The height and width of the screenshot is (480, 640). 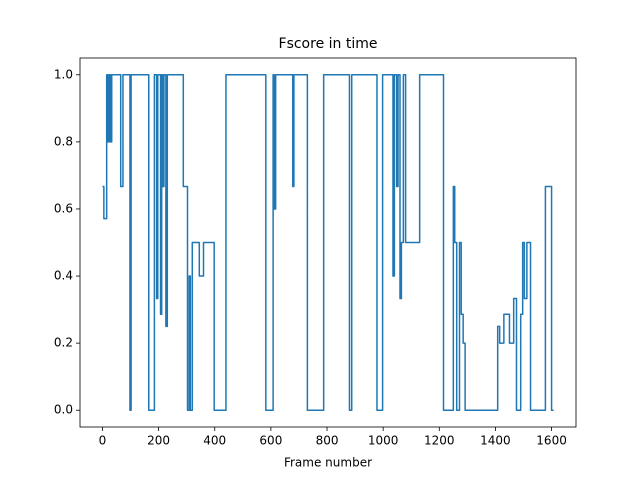 What do you see at coordinates (103, 441) in the screenshot?
I see `x-tick-label: 0` at bounding box center [103, 441].